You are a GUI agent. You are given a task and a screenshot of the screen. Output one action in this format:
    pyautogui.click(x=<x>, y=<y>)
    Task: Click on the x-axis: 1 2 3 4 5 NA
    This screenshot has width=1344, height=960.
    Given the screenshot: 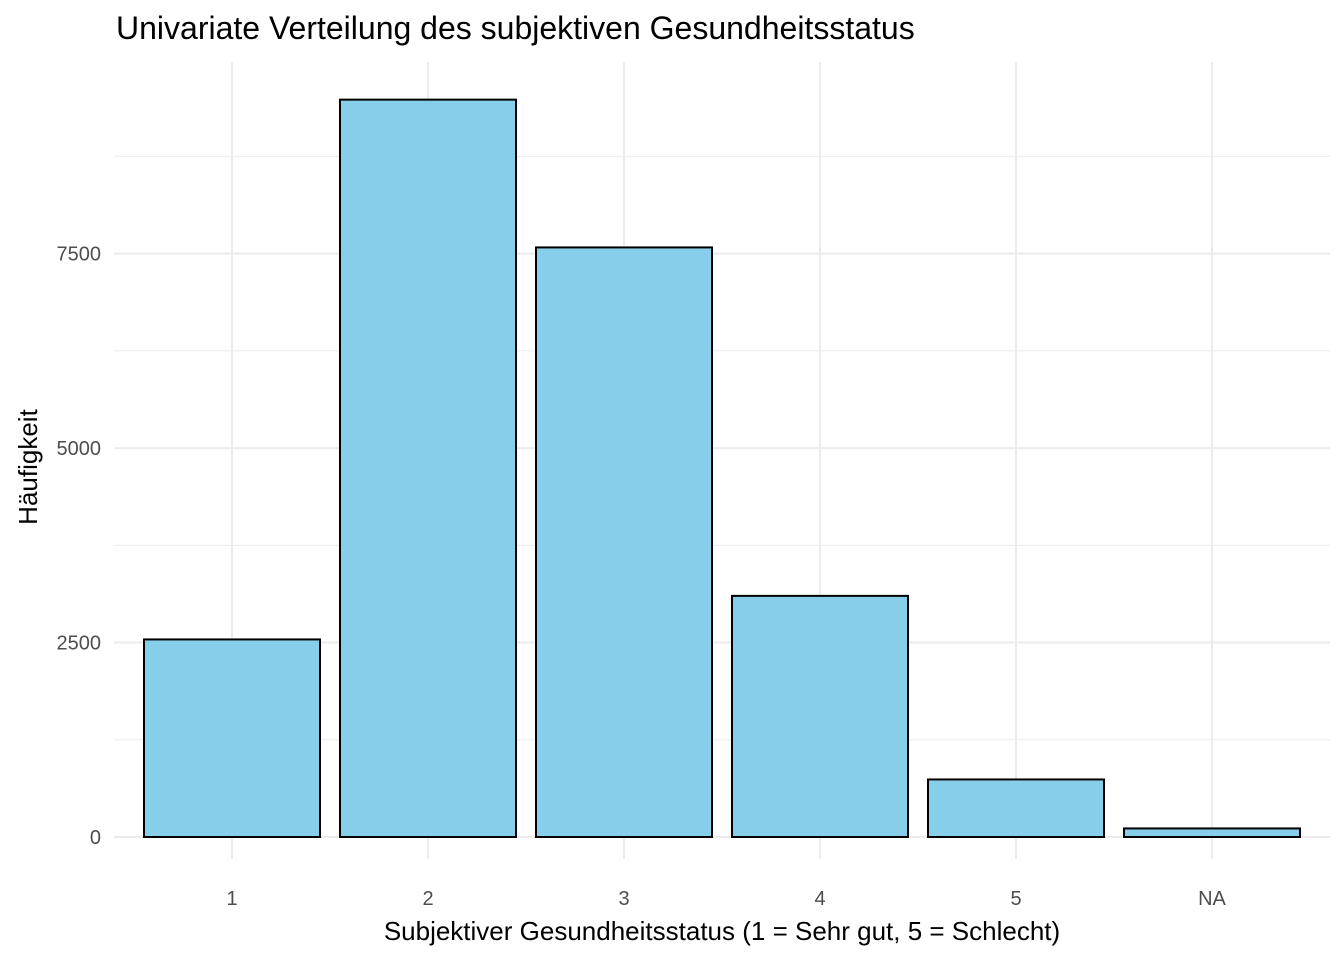 What is the action you would take?
    pyautogui.click(x=726, y=899)
    